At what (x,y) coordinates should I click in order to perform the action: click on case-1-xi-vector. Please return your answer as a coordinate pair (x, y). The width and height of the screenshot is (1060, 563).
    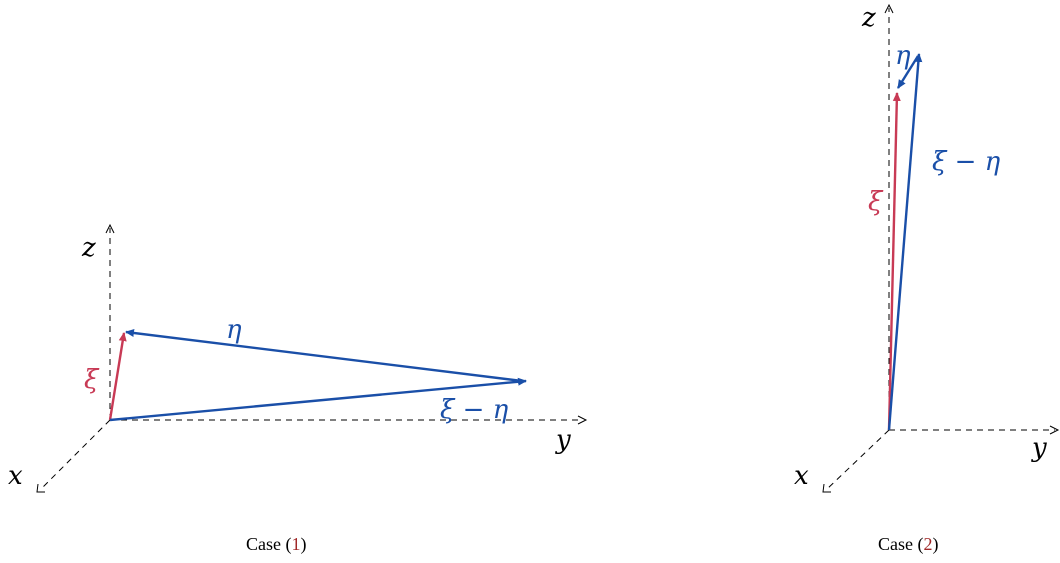
    Looking at the image, I should click on (117, 376).